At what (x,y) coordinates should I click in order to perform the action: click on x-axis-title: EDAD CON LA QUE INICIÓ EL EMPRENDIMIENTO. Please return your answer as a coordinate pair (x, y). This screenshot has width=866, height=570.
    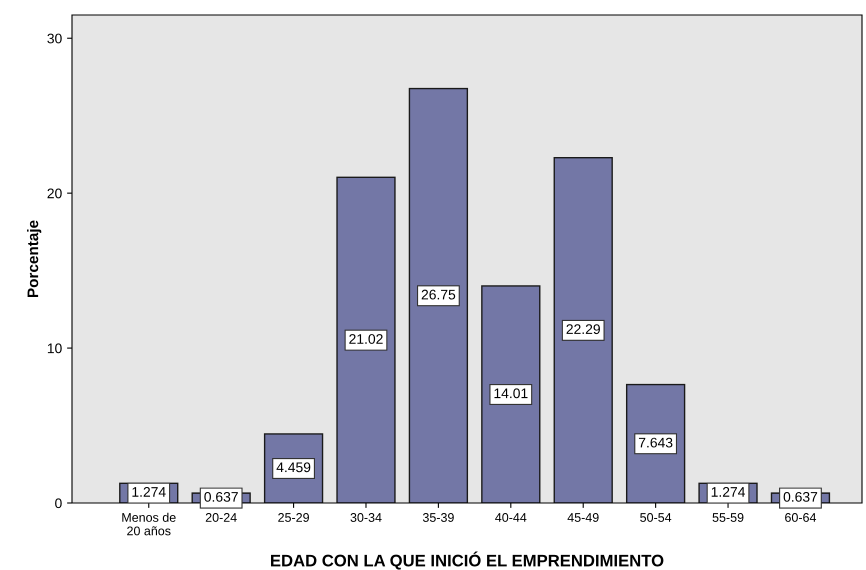
    Looking at the image, I should click on (467, 561).